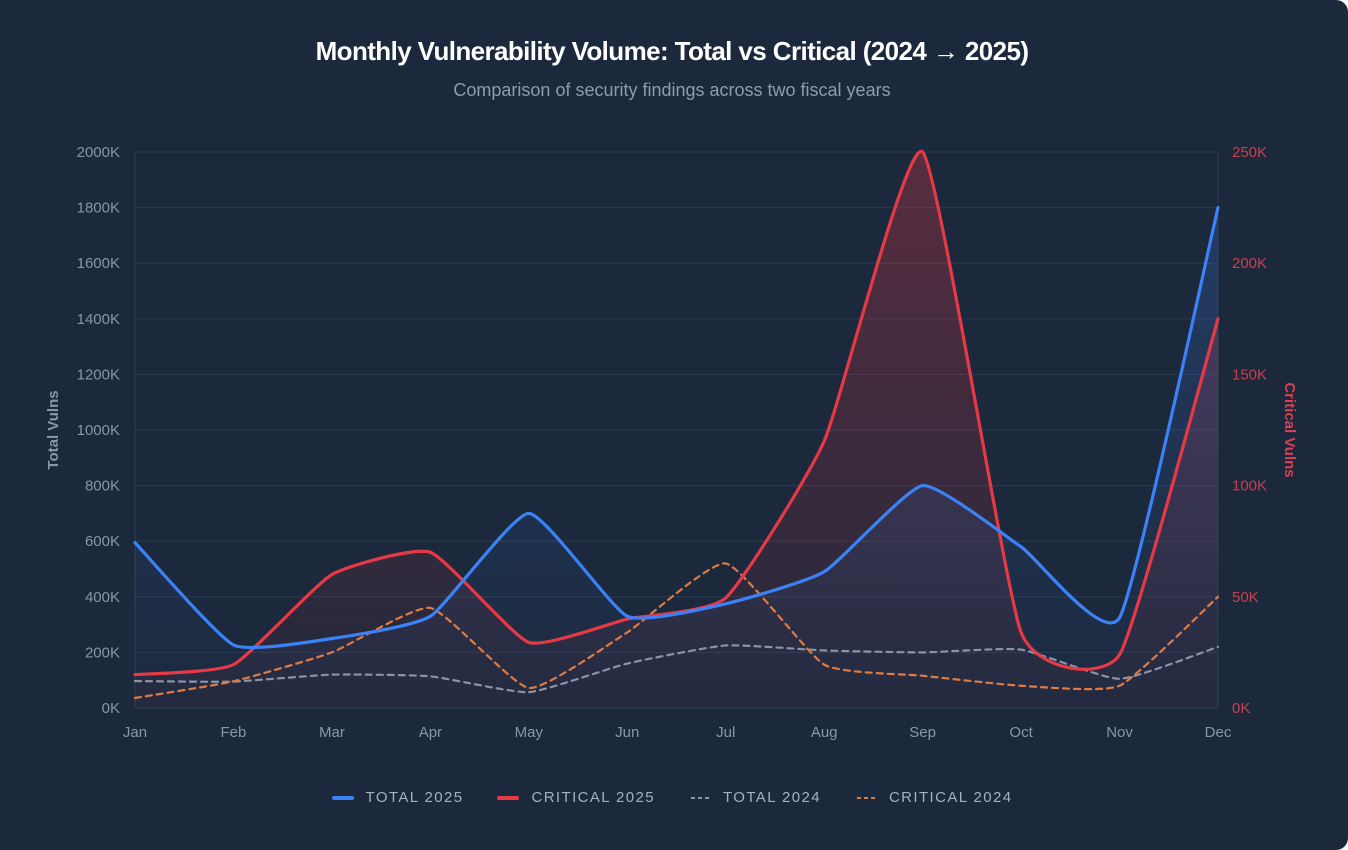 This screenshot has width=1348, height=850. Describe the element at coordinates (772, 797) in the screenshot. I see `legend-label: TOTAL 2024` at that location.